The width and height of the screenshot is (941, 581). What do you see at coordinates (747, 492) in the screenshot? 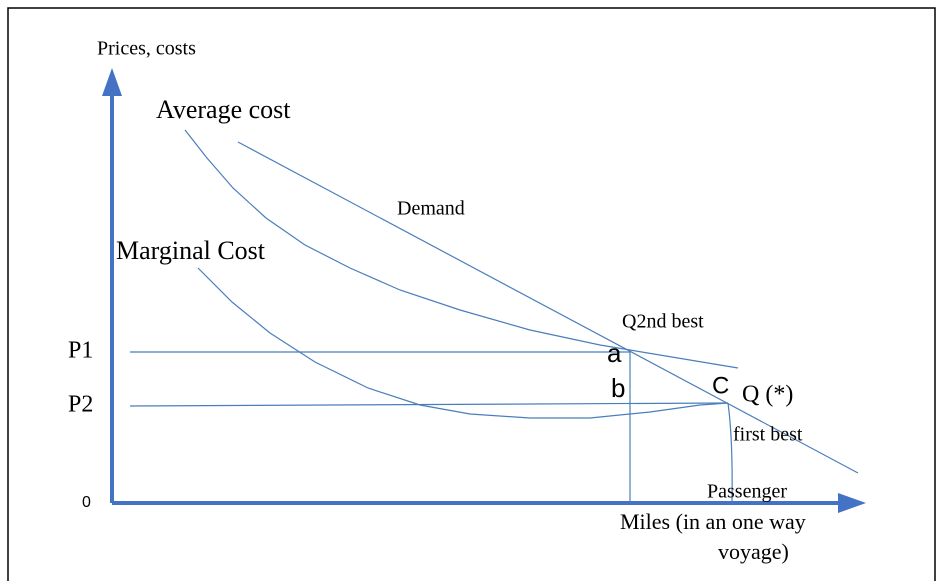
I see `x-axis-label-line: Passenger` at bounding box center [747, 492].